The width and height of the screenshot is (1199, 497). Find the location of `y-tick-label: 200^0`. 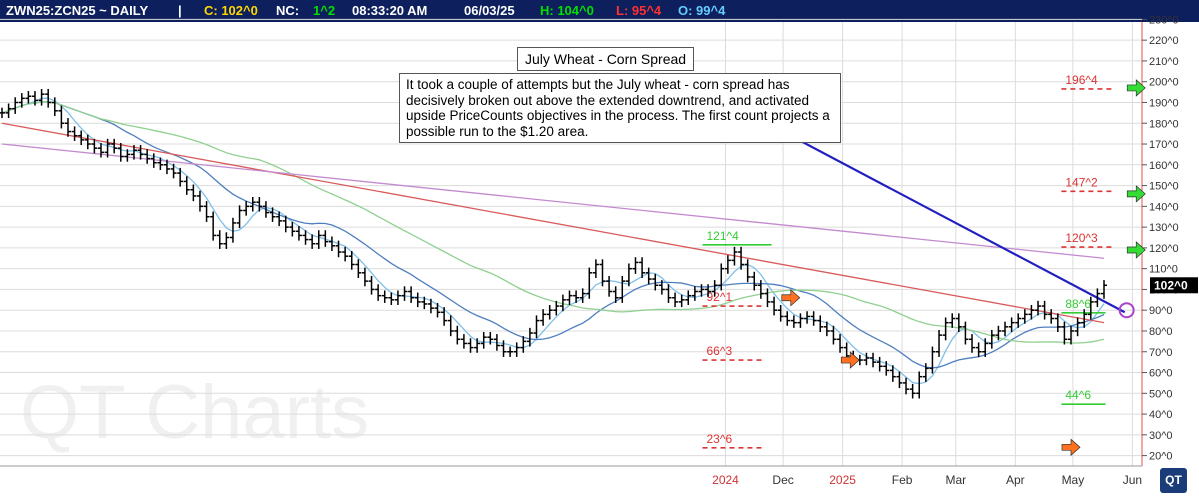

y-tick-label: 200^0 is located at coordinates (1164, 83).